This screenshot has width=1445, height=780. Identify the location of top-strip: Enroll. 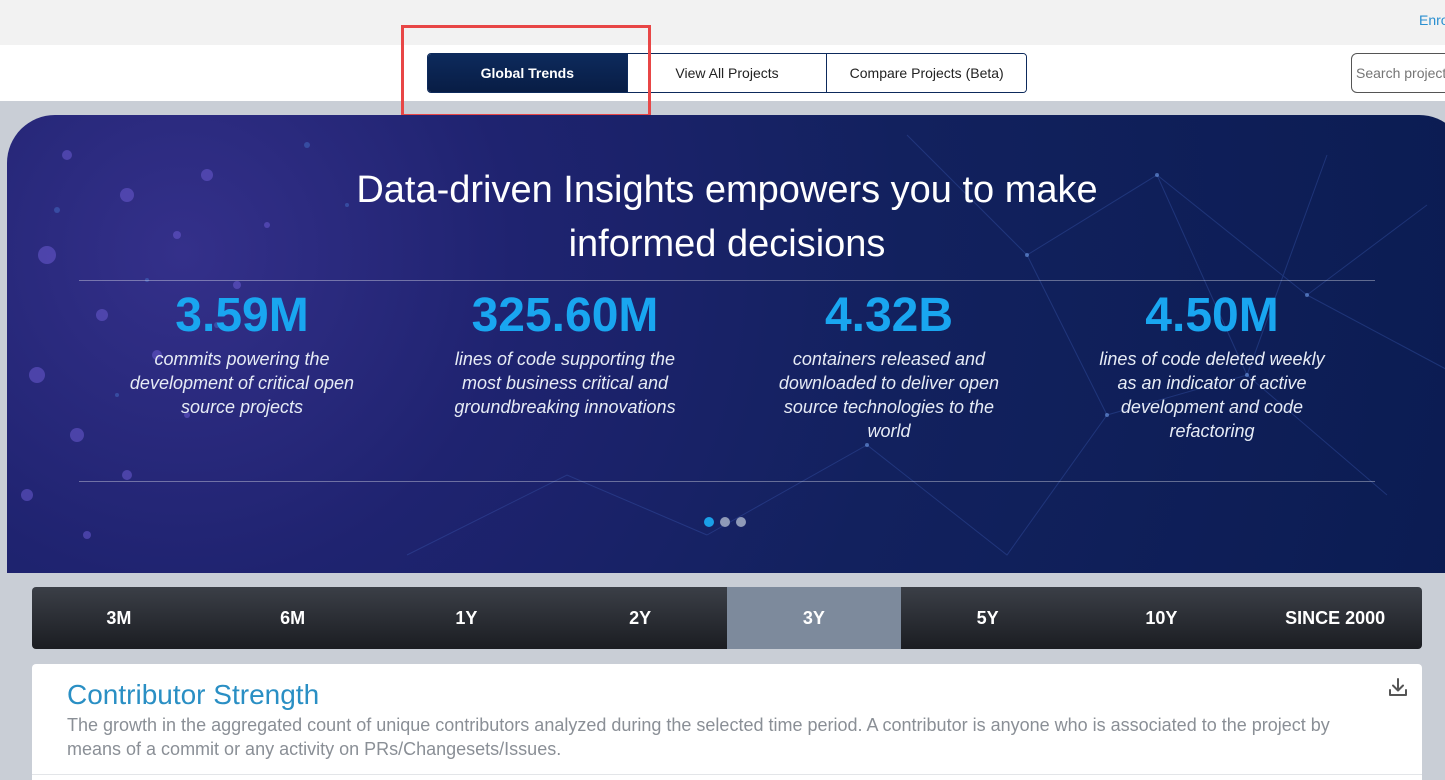
(722, 22).